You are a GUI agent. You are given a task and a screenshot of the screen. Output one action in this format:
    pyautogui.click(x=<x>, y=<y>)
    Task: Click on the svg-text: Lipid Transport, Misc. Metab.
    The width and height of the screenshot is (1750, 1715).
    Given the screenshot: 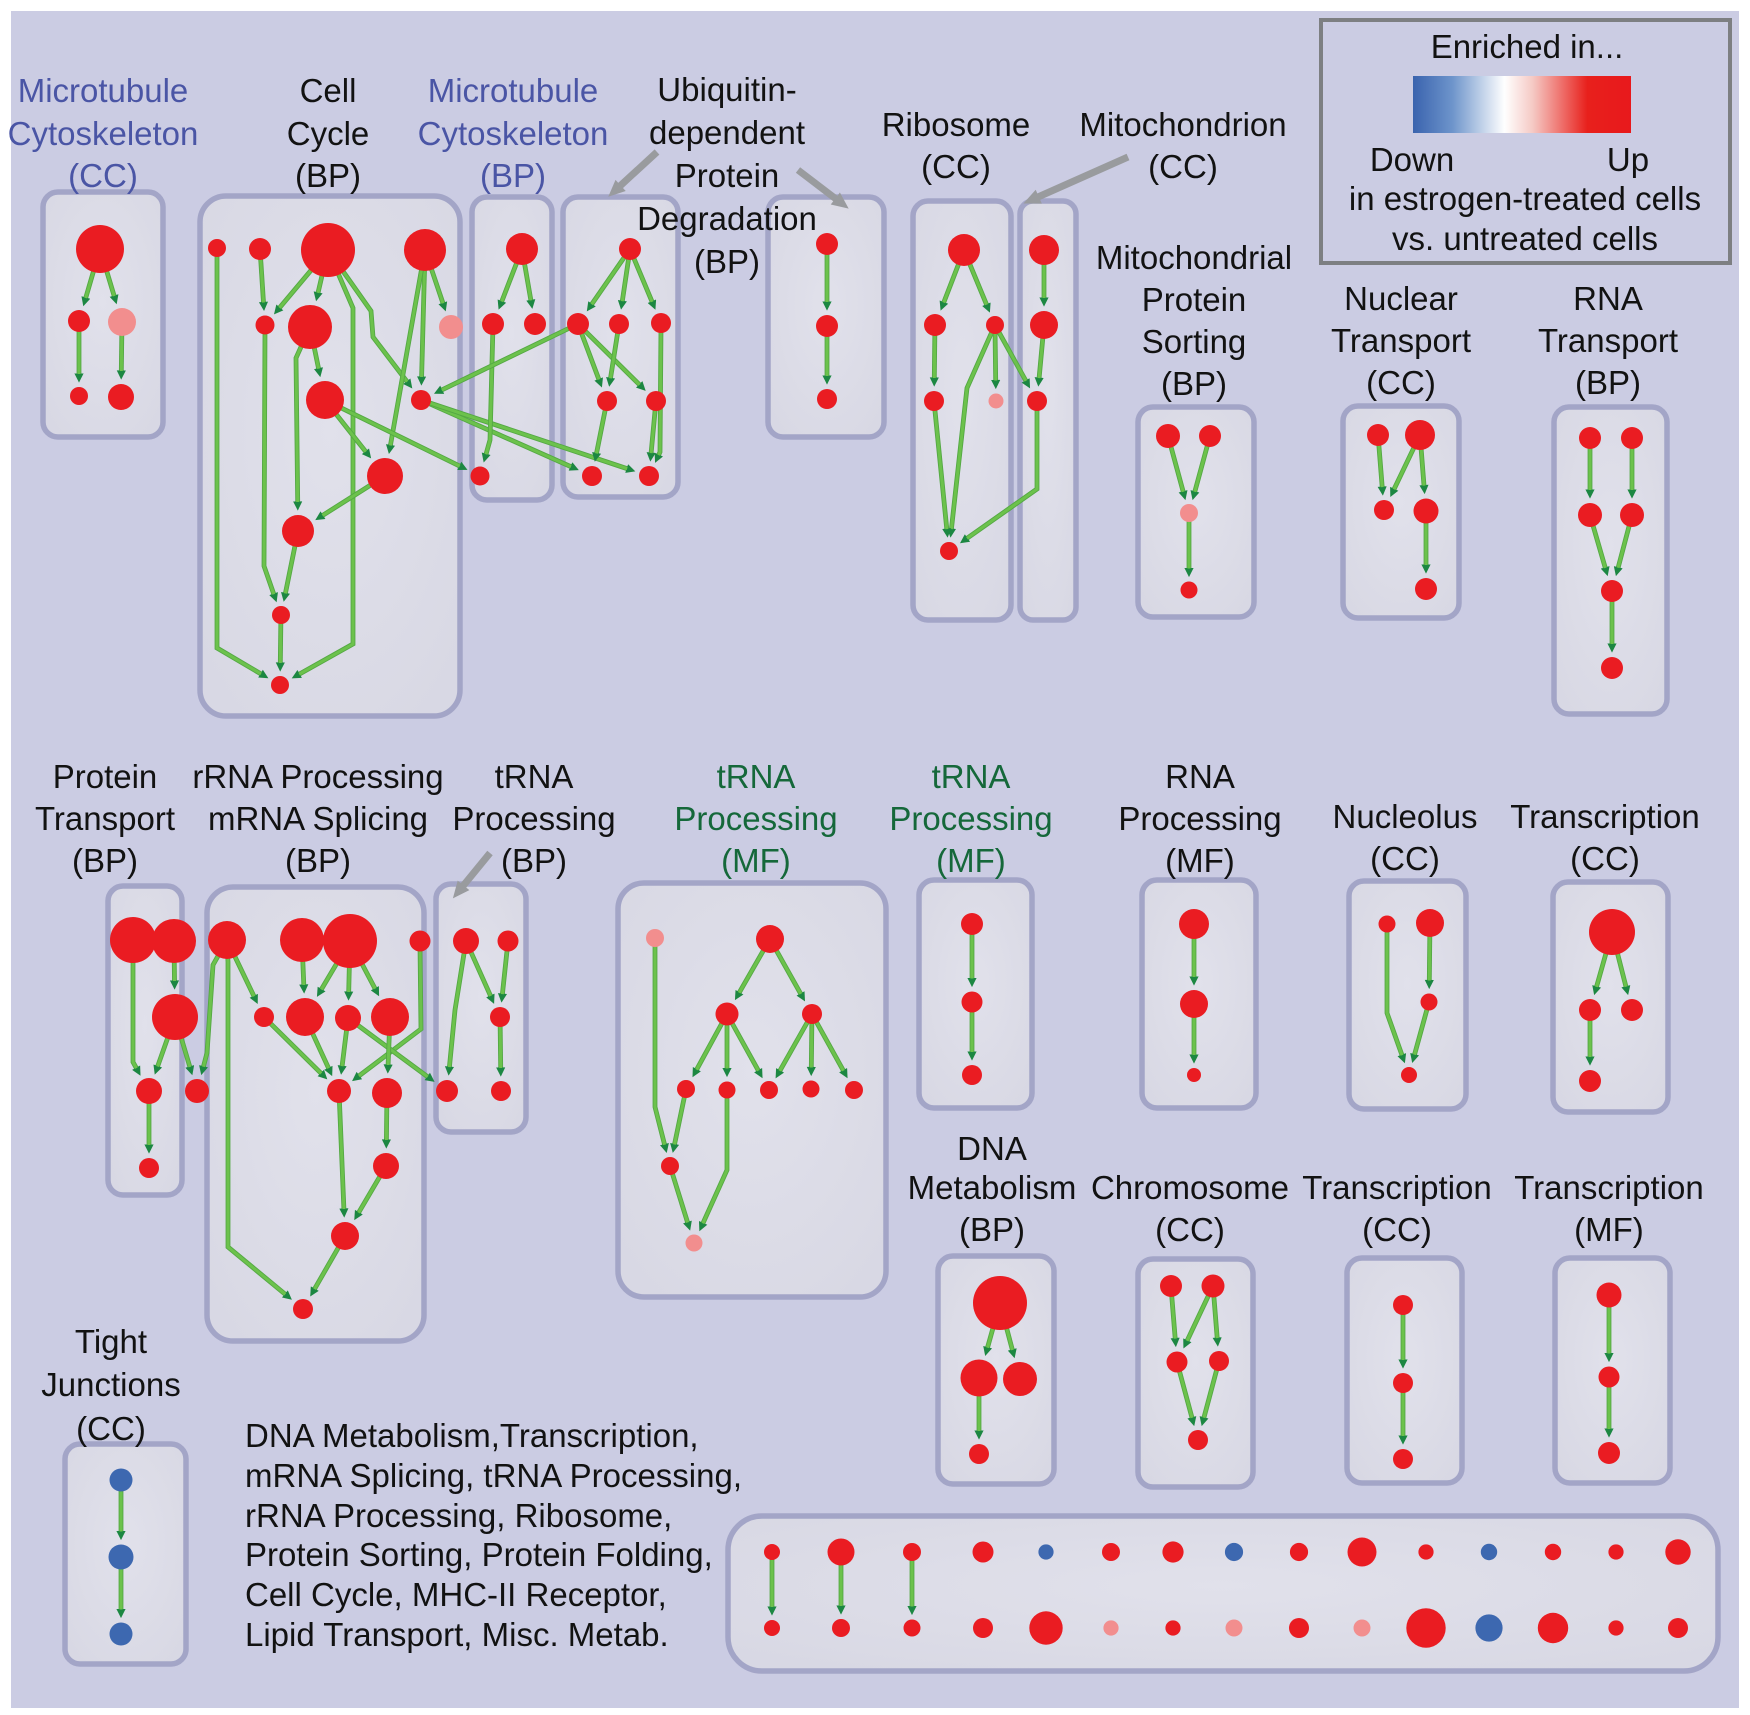 What is the action you would take?
    pyautogui.click(x=457, y=1634)
    